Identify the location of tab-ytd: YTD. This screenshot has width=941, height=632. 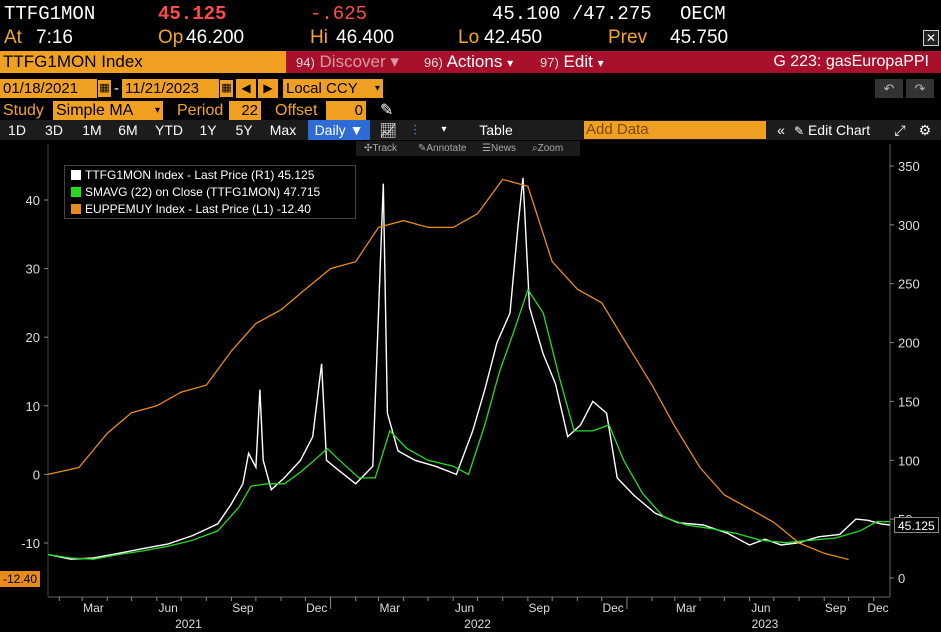
(169, 130).